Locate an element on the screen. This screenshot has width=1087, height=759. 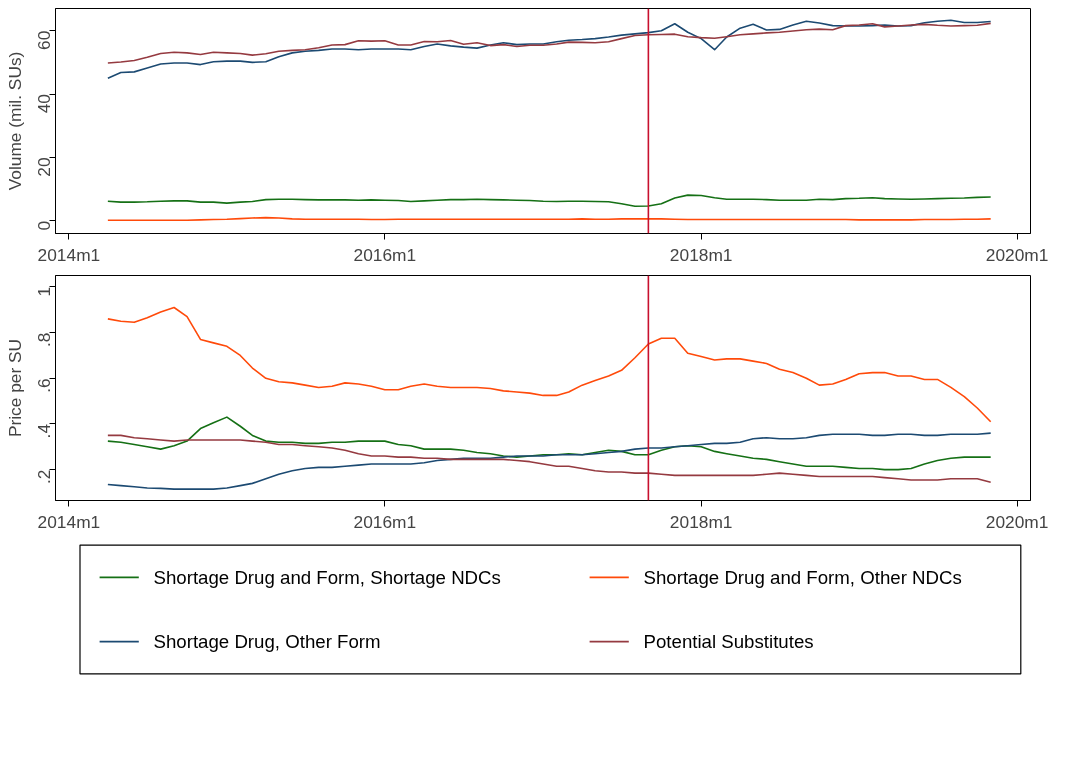
legend-label: Shortage Drug and Form, Other NDCs is located at coordinates (802, 577).